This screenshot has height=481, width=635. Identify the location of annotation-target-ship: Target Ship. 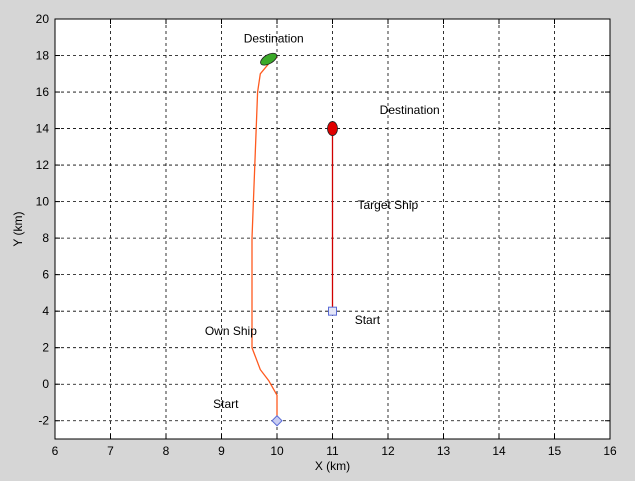
(387, 205).